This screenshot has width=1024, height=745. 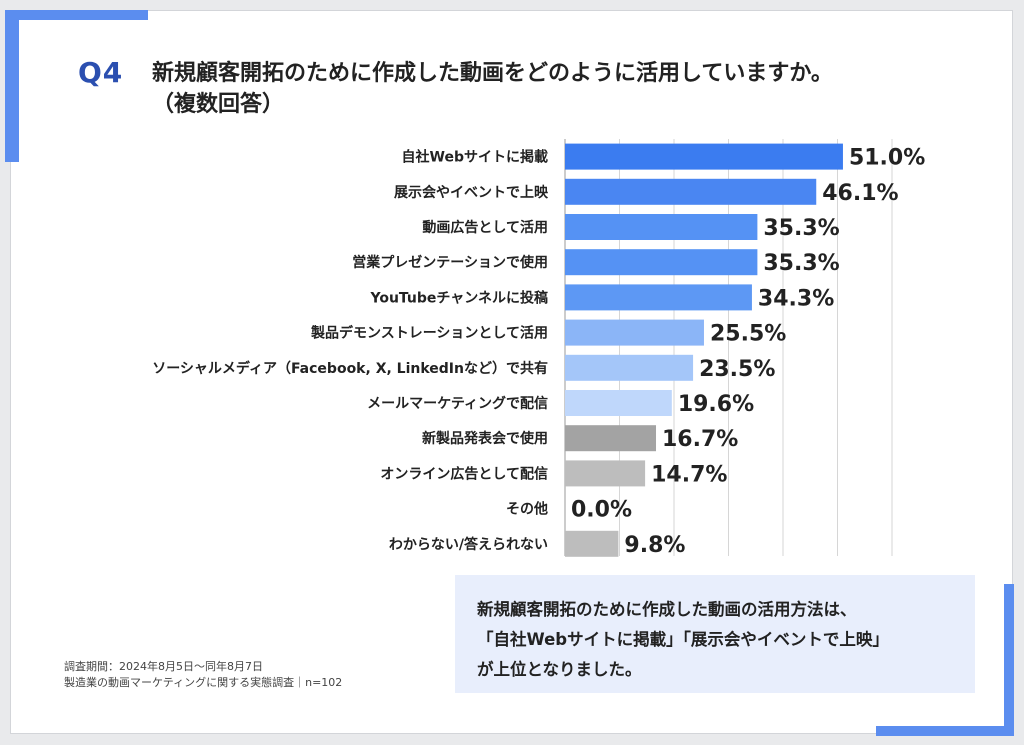 What do you see at coordinates (552, 89) in the screenshot?
I see `question-title: 新規顧客開拓のために作成した動画をどのように活用していますか。 （複数回答）` at bounding box center [552, 89].